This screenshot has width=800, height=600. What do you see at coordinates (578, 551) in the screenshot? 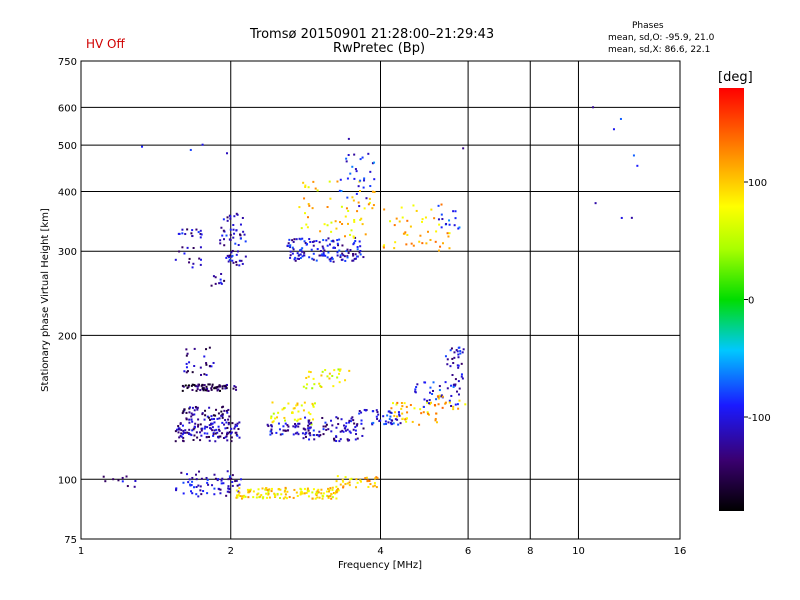
I see `x-tick-label: 10` at bounding box center [578, 551].